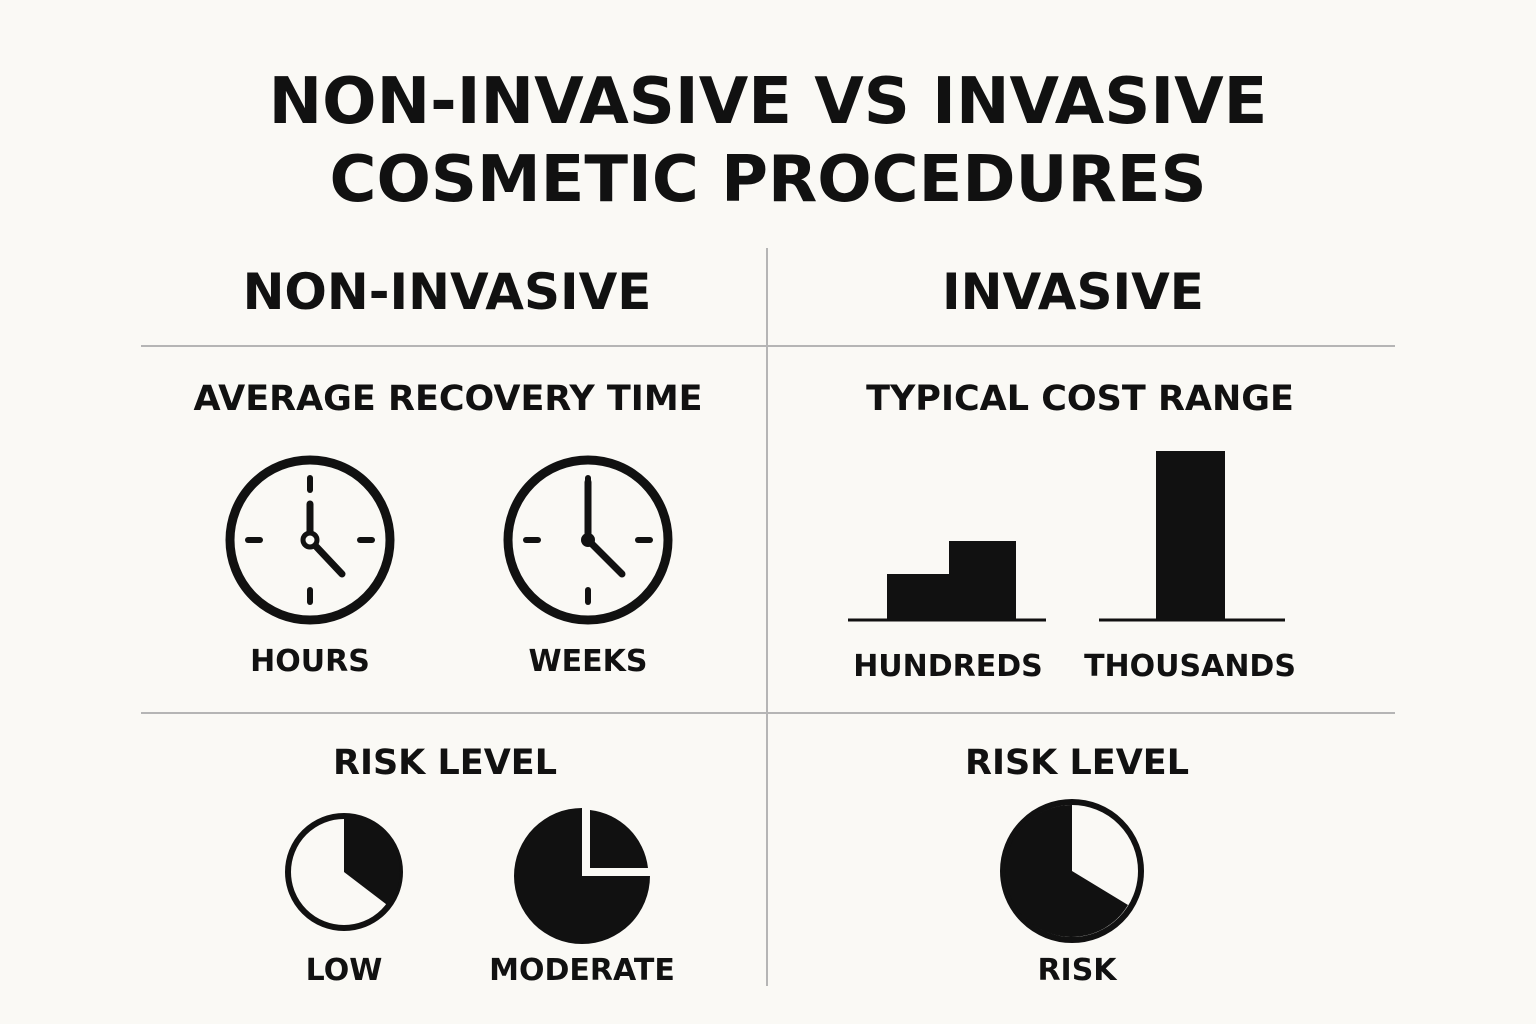  Describe the element at coordinates (1190, 666) in the screenshot. I see `cost-label-thousands: THOUSANDS` at that location.